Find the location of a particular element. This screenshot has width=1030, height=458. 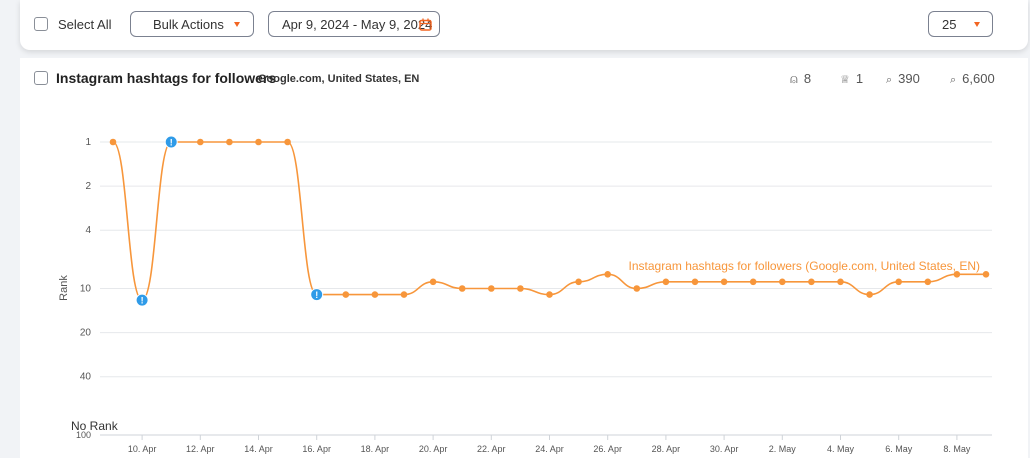

search-icon: ⌕ is located at coordinates (889, 80).